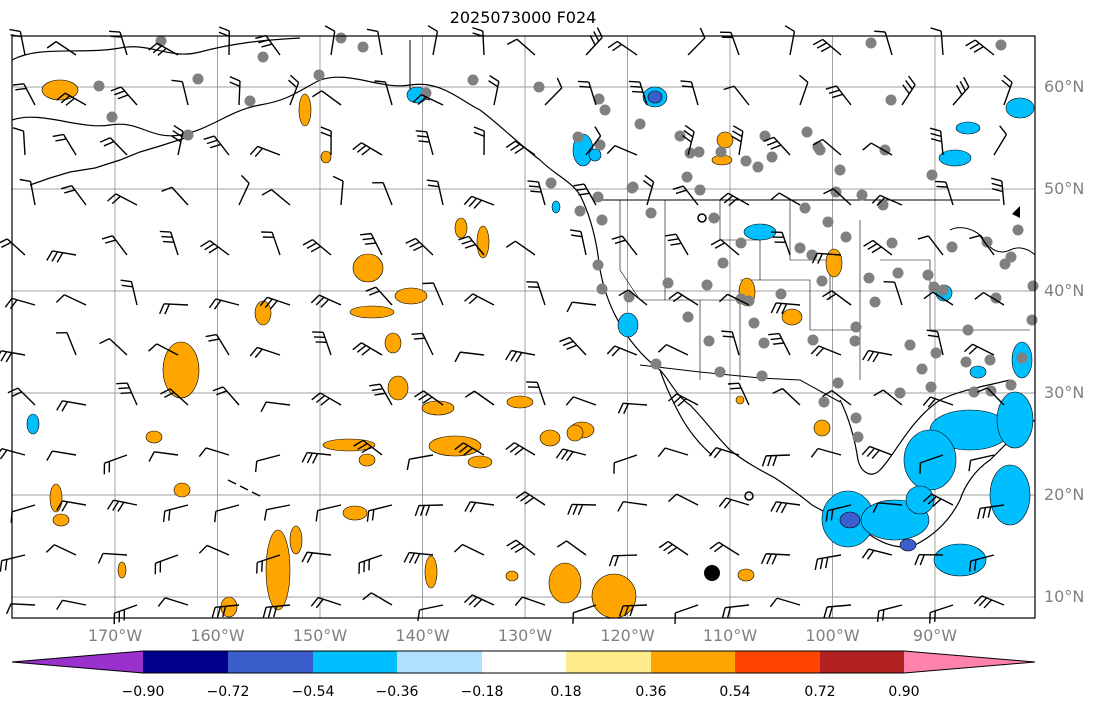 The height and width of the screenshot is (712, 1105). I want to click on colorbar-extend-high, so click(969, 662).